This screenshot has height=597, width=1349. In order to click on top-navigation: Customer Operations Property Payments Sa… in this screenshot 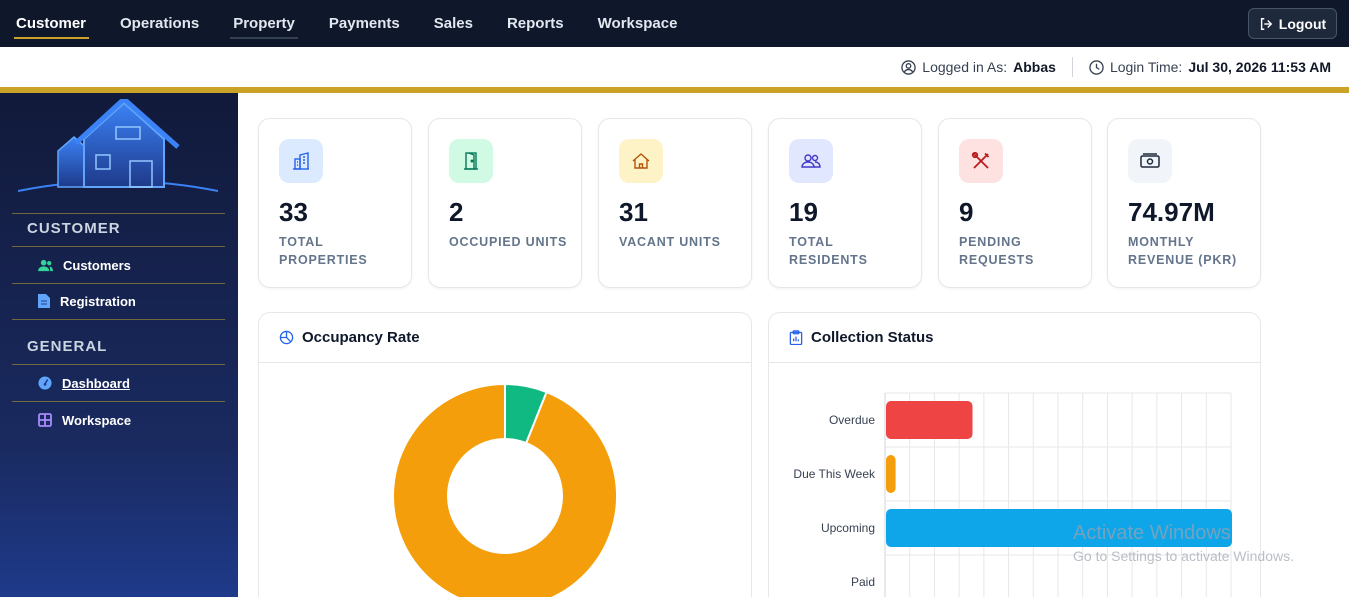, I will do `click(674, 23)`.